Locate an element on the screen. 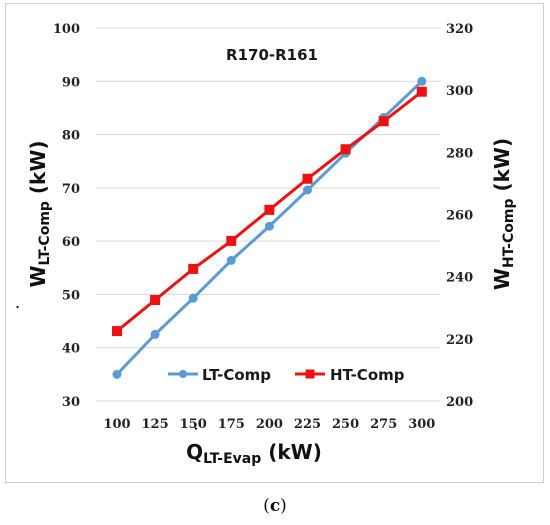 The image size is (550, 525). caption-letter: c is located at coordinates (275, 506).